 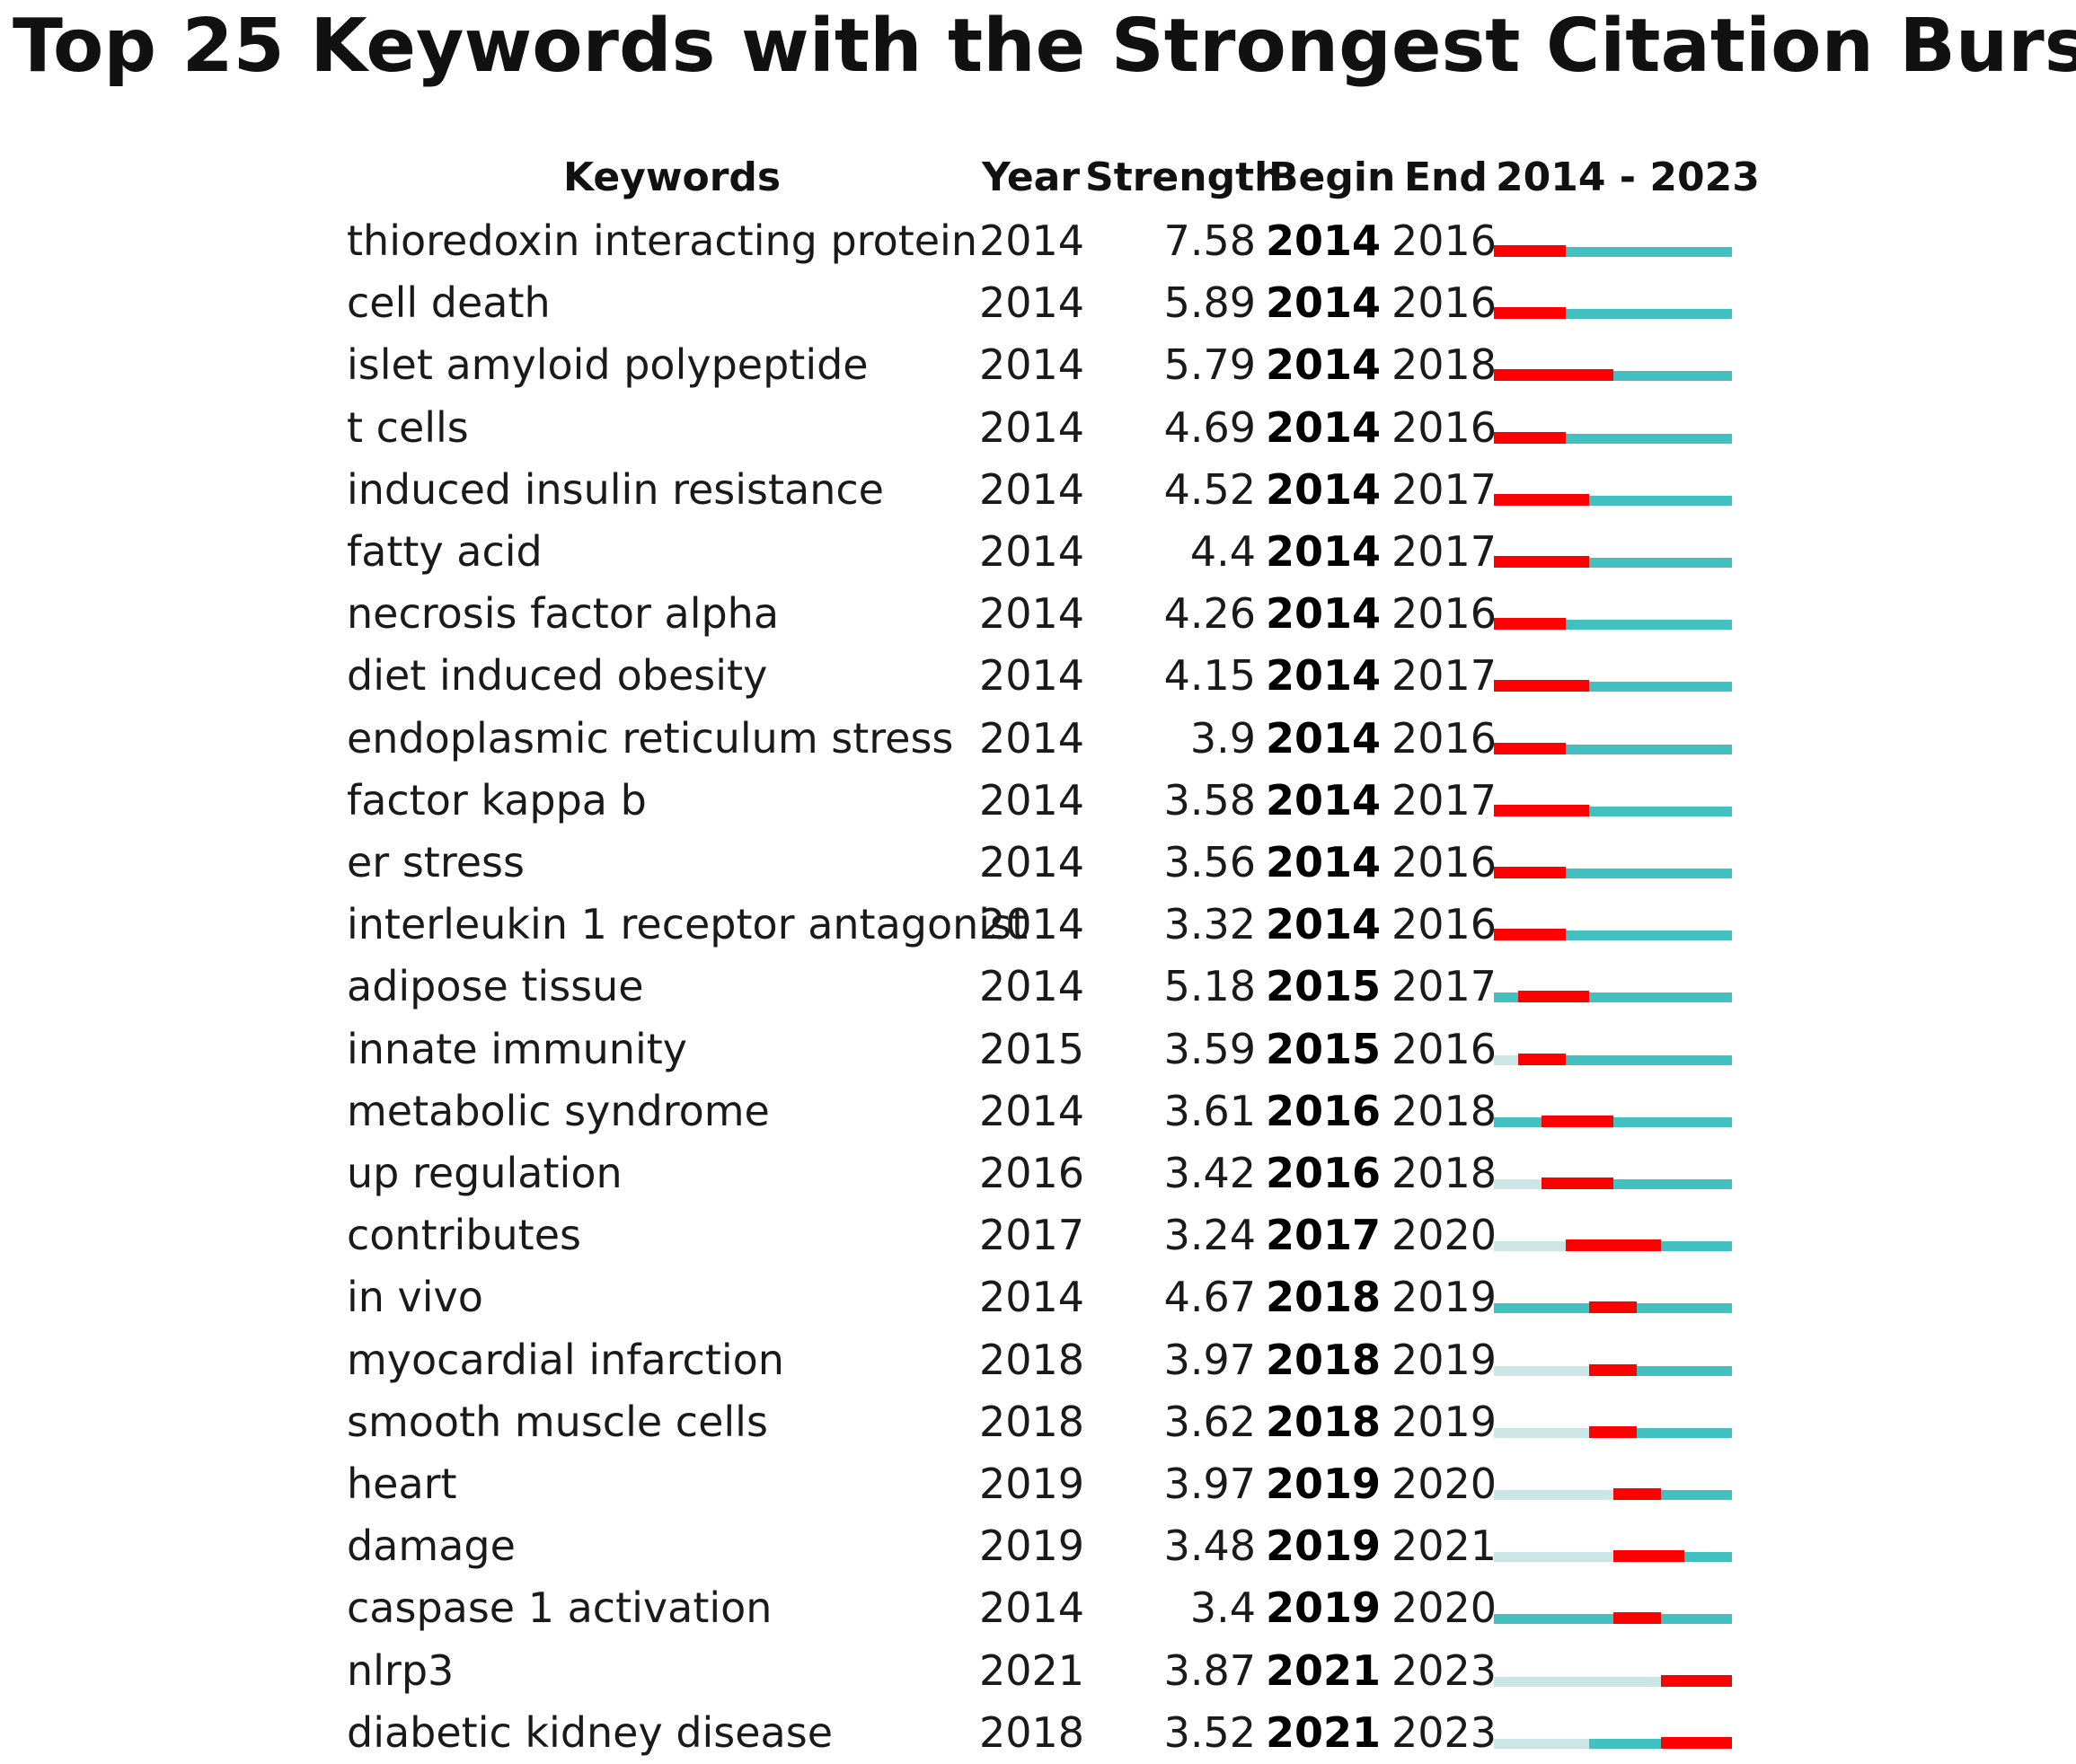 What do you see at coordinates (1032, 1173) in the screenshot?
I see `year-cell: 2016` at bounding box center [1032, 1173].